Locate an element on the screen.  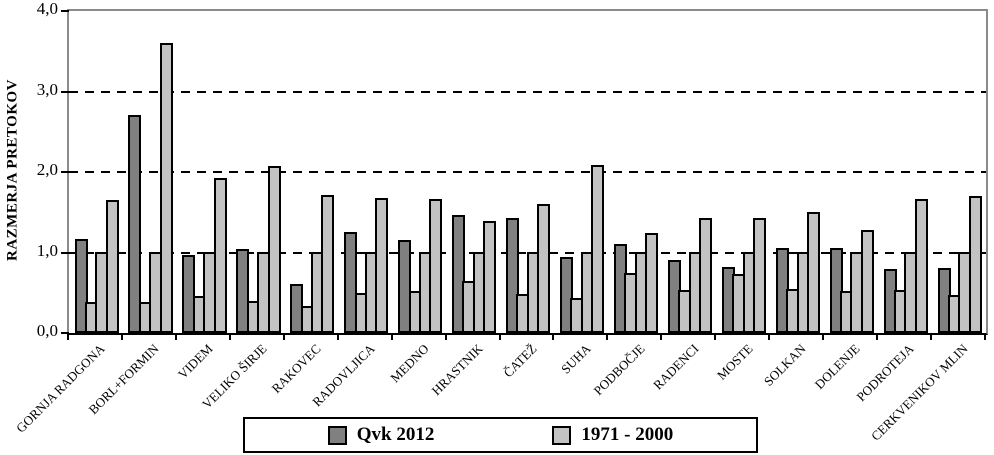
x-axis-label: RAKOVEC is located at coordinates (296, 369).